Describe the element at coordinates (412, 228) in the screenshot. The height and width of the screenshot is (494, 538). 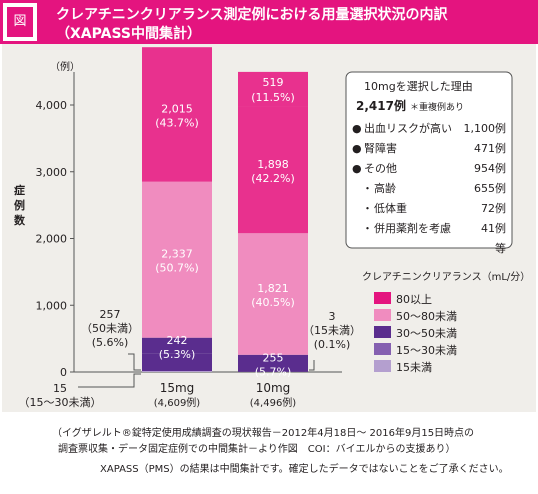
I see `reason-label: 併用薬剤を考慮` at that location.